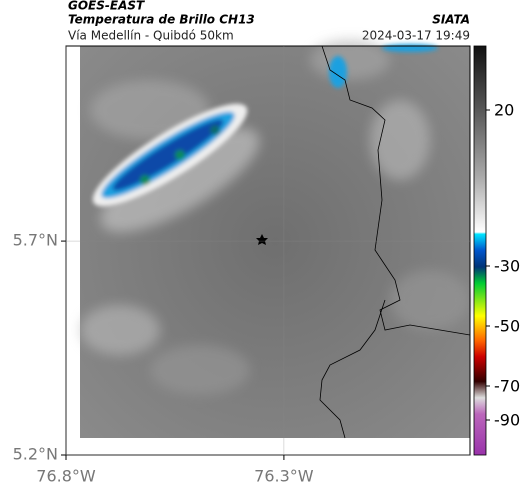 The height and width of the screenshot is (491, 526). Describe the element at coordinates (161, 20) in the screenshot. I see `title: Temperatura de Brillo CH13` at that location.